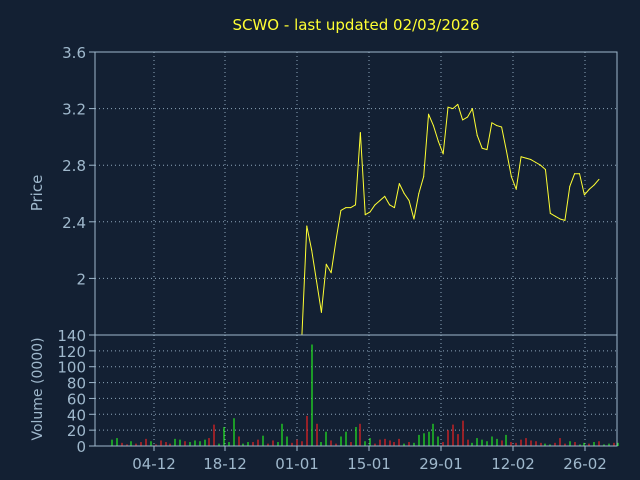  I want to click on date-tick-label: 12-02, so click(513, 464).